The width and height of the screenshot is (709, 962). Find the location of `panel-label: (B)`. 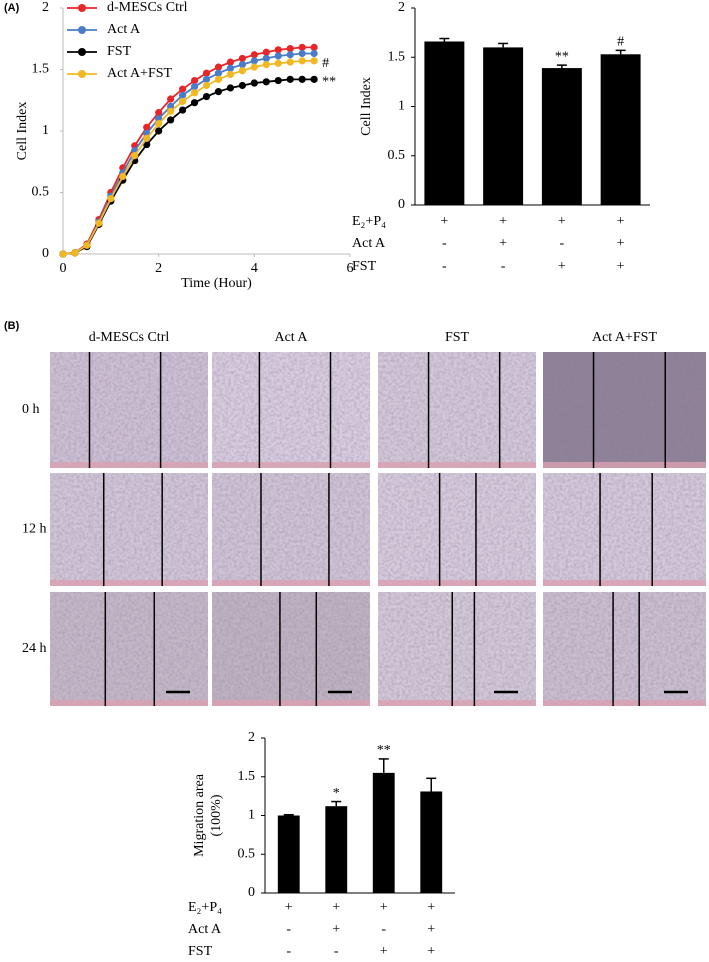

panel-label: (B) is located at coordinates (12, 326).